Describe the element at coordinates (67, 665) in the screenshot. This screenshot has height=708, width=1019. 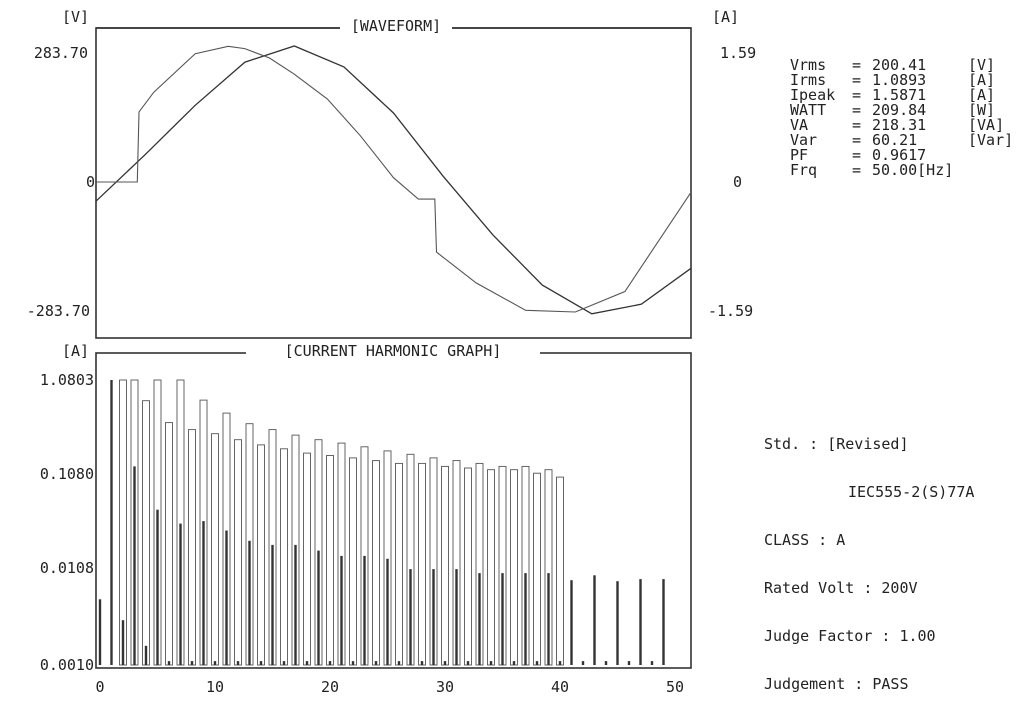
I see `harmonic-y-tick: 0.0010` at that location.